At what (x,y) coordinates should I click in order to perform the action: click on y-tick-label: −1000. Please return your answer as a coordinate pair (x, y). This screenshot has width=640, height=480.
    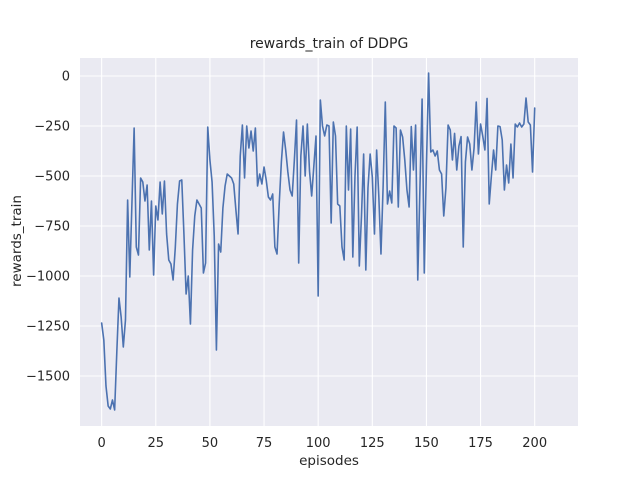
    Looking at the image, I should click on (48, 277).